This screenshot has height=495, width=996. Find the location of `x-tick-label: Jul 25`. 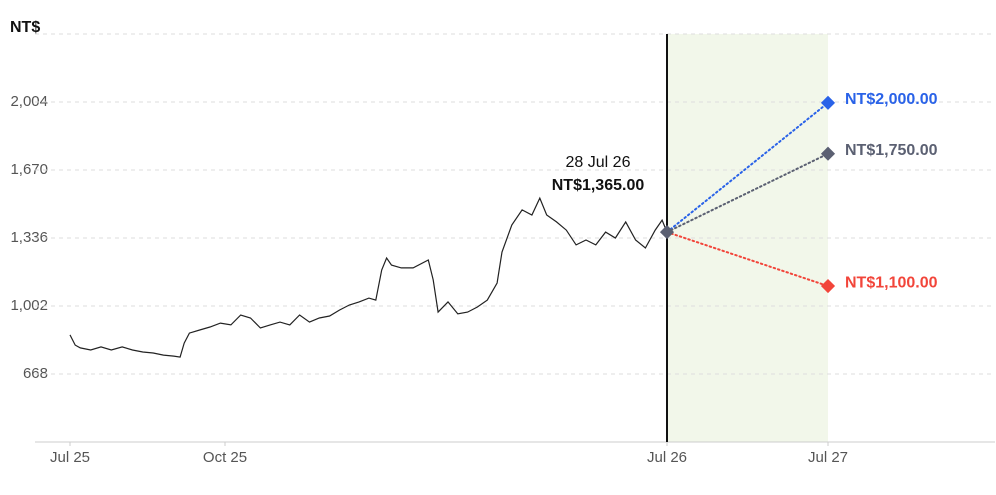

x-tick-label: Jul 25 is located at coordinates (70, 457).